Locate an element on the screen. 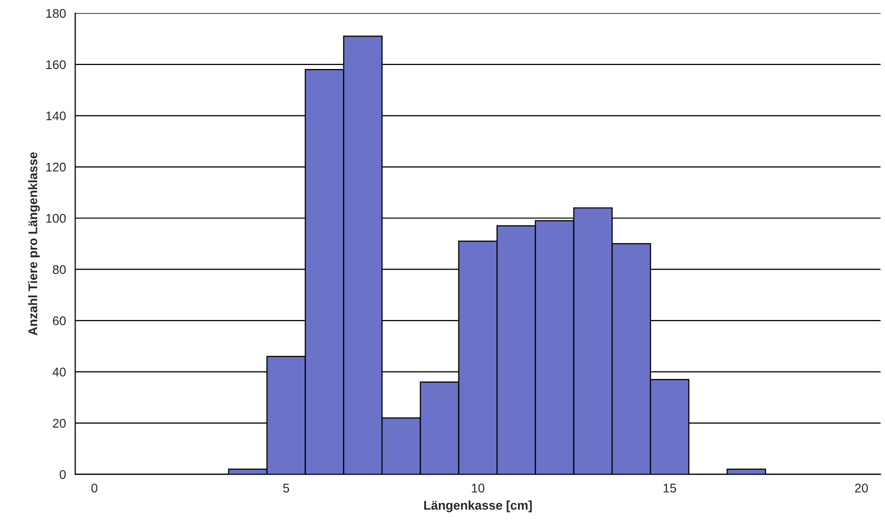  y-tick-label: 20 is located at coordinates (59, 423).